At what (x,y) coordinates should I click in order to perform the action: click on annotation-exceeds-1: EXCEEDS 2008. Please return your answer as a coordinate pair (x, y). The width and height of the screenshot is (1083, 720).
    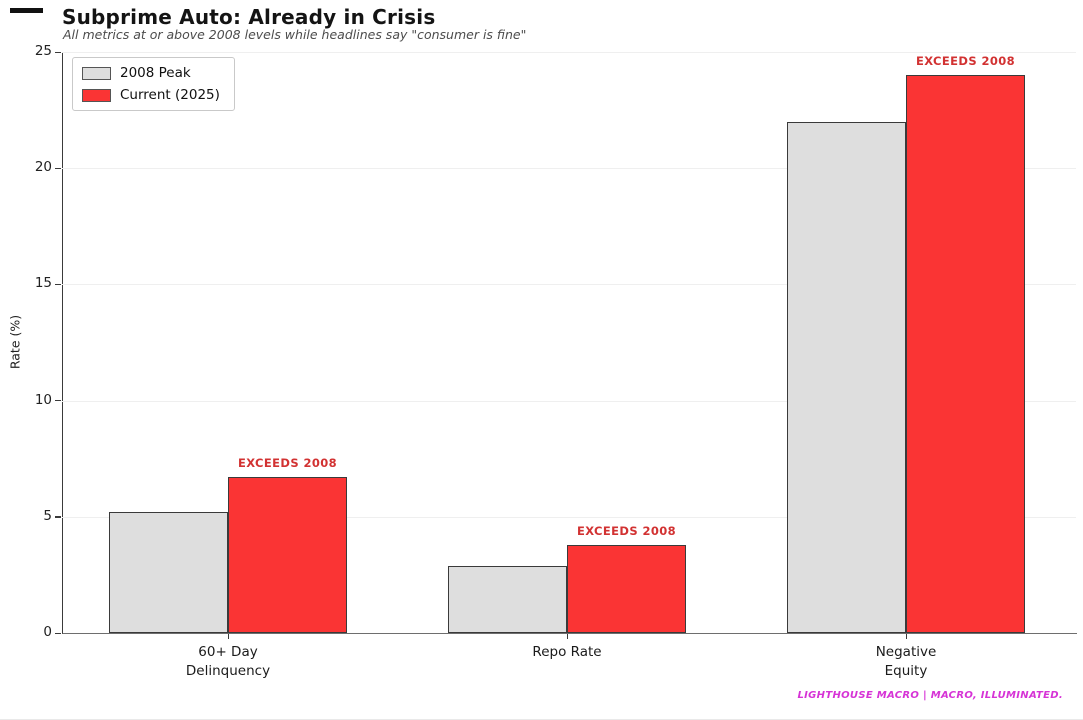
    Looking at the image, I should click on (626, 530).